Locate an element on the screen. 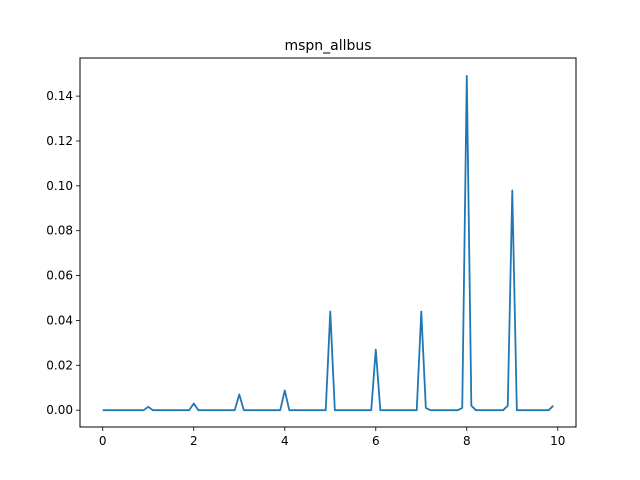 The width and height of the screenshot is (640, 480). y-tick-label: 0.06 is located at coordinates (59, 276).